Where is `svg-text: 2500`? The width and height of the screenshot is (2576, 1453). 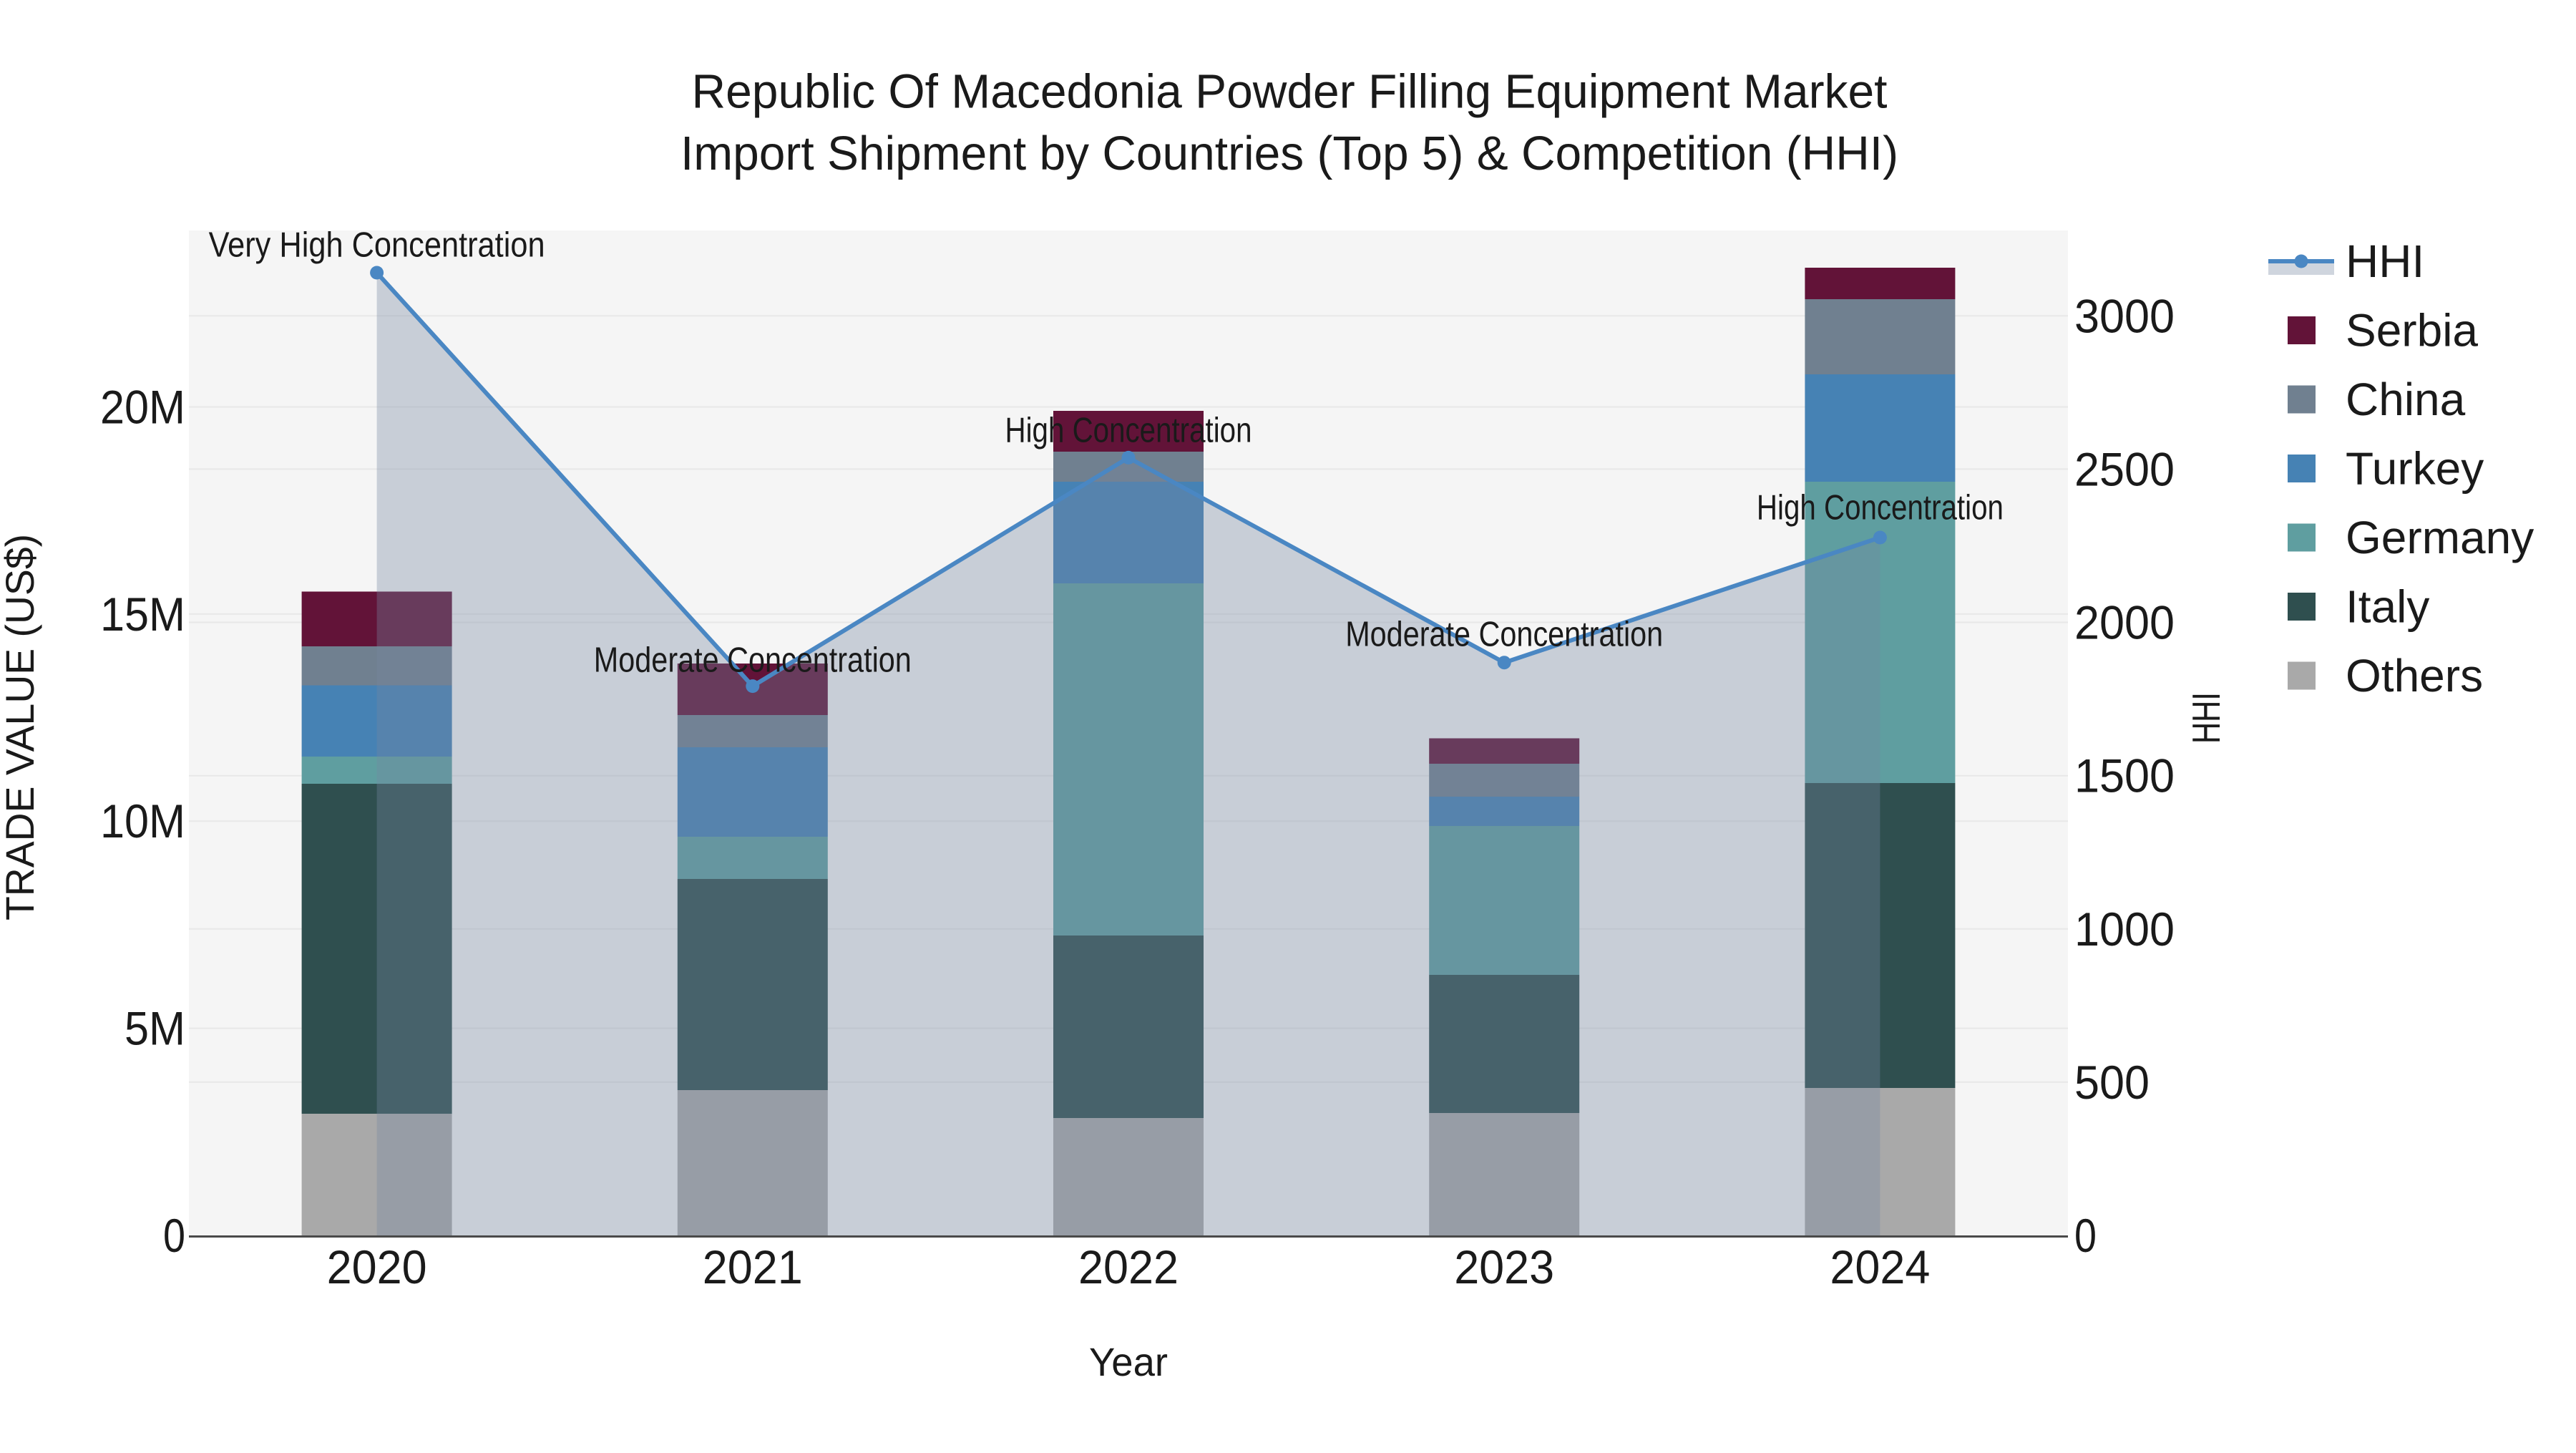
svg-text: 2500 is located at coordinates (2124, 468).